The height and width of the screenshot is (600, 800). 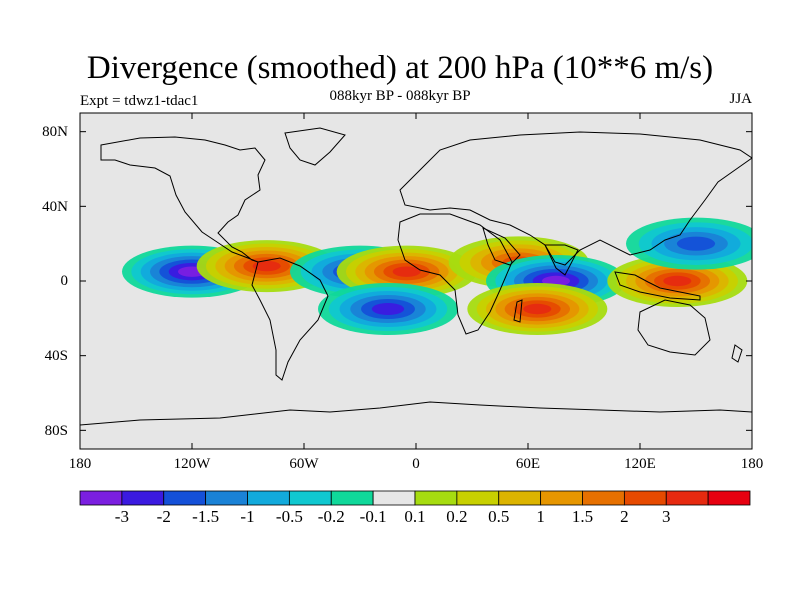 What do you see at coordinates (415, 516) in the screenshot?
I see `colorbar-label: 0.1` at bounding box center [415, 516].